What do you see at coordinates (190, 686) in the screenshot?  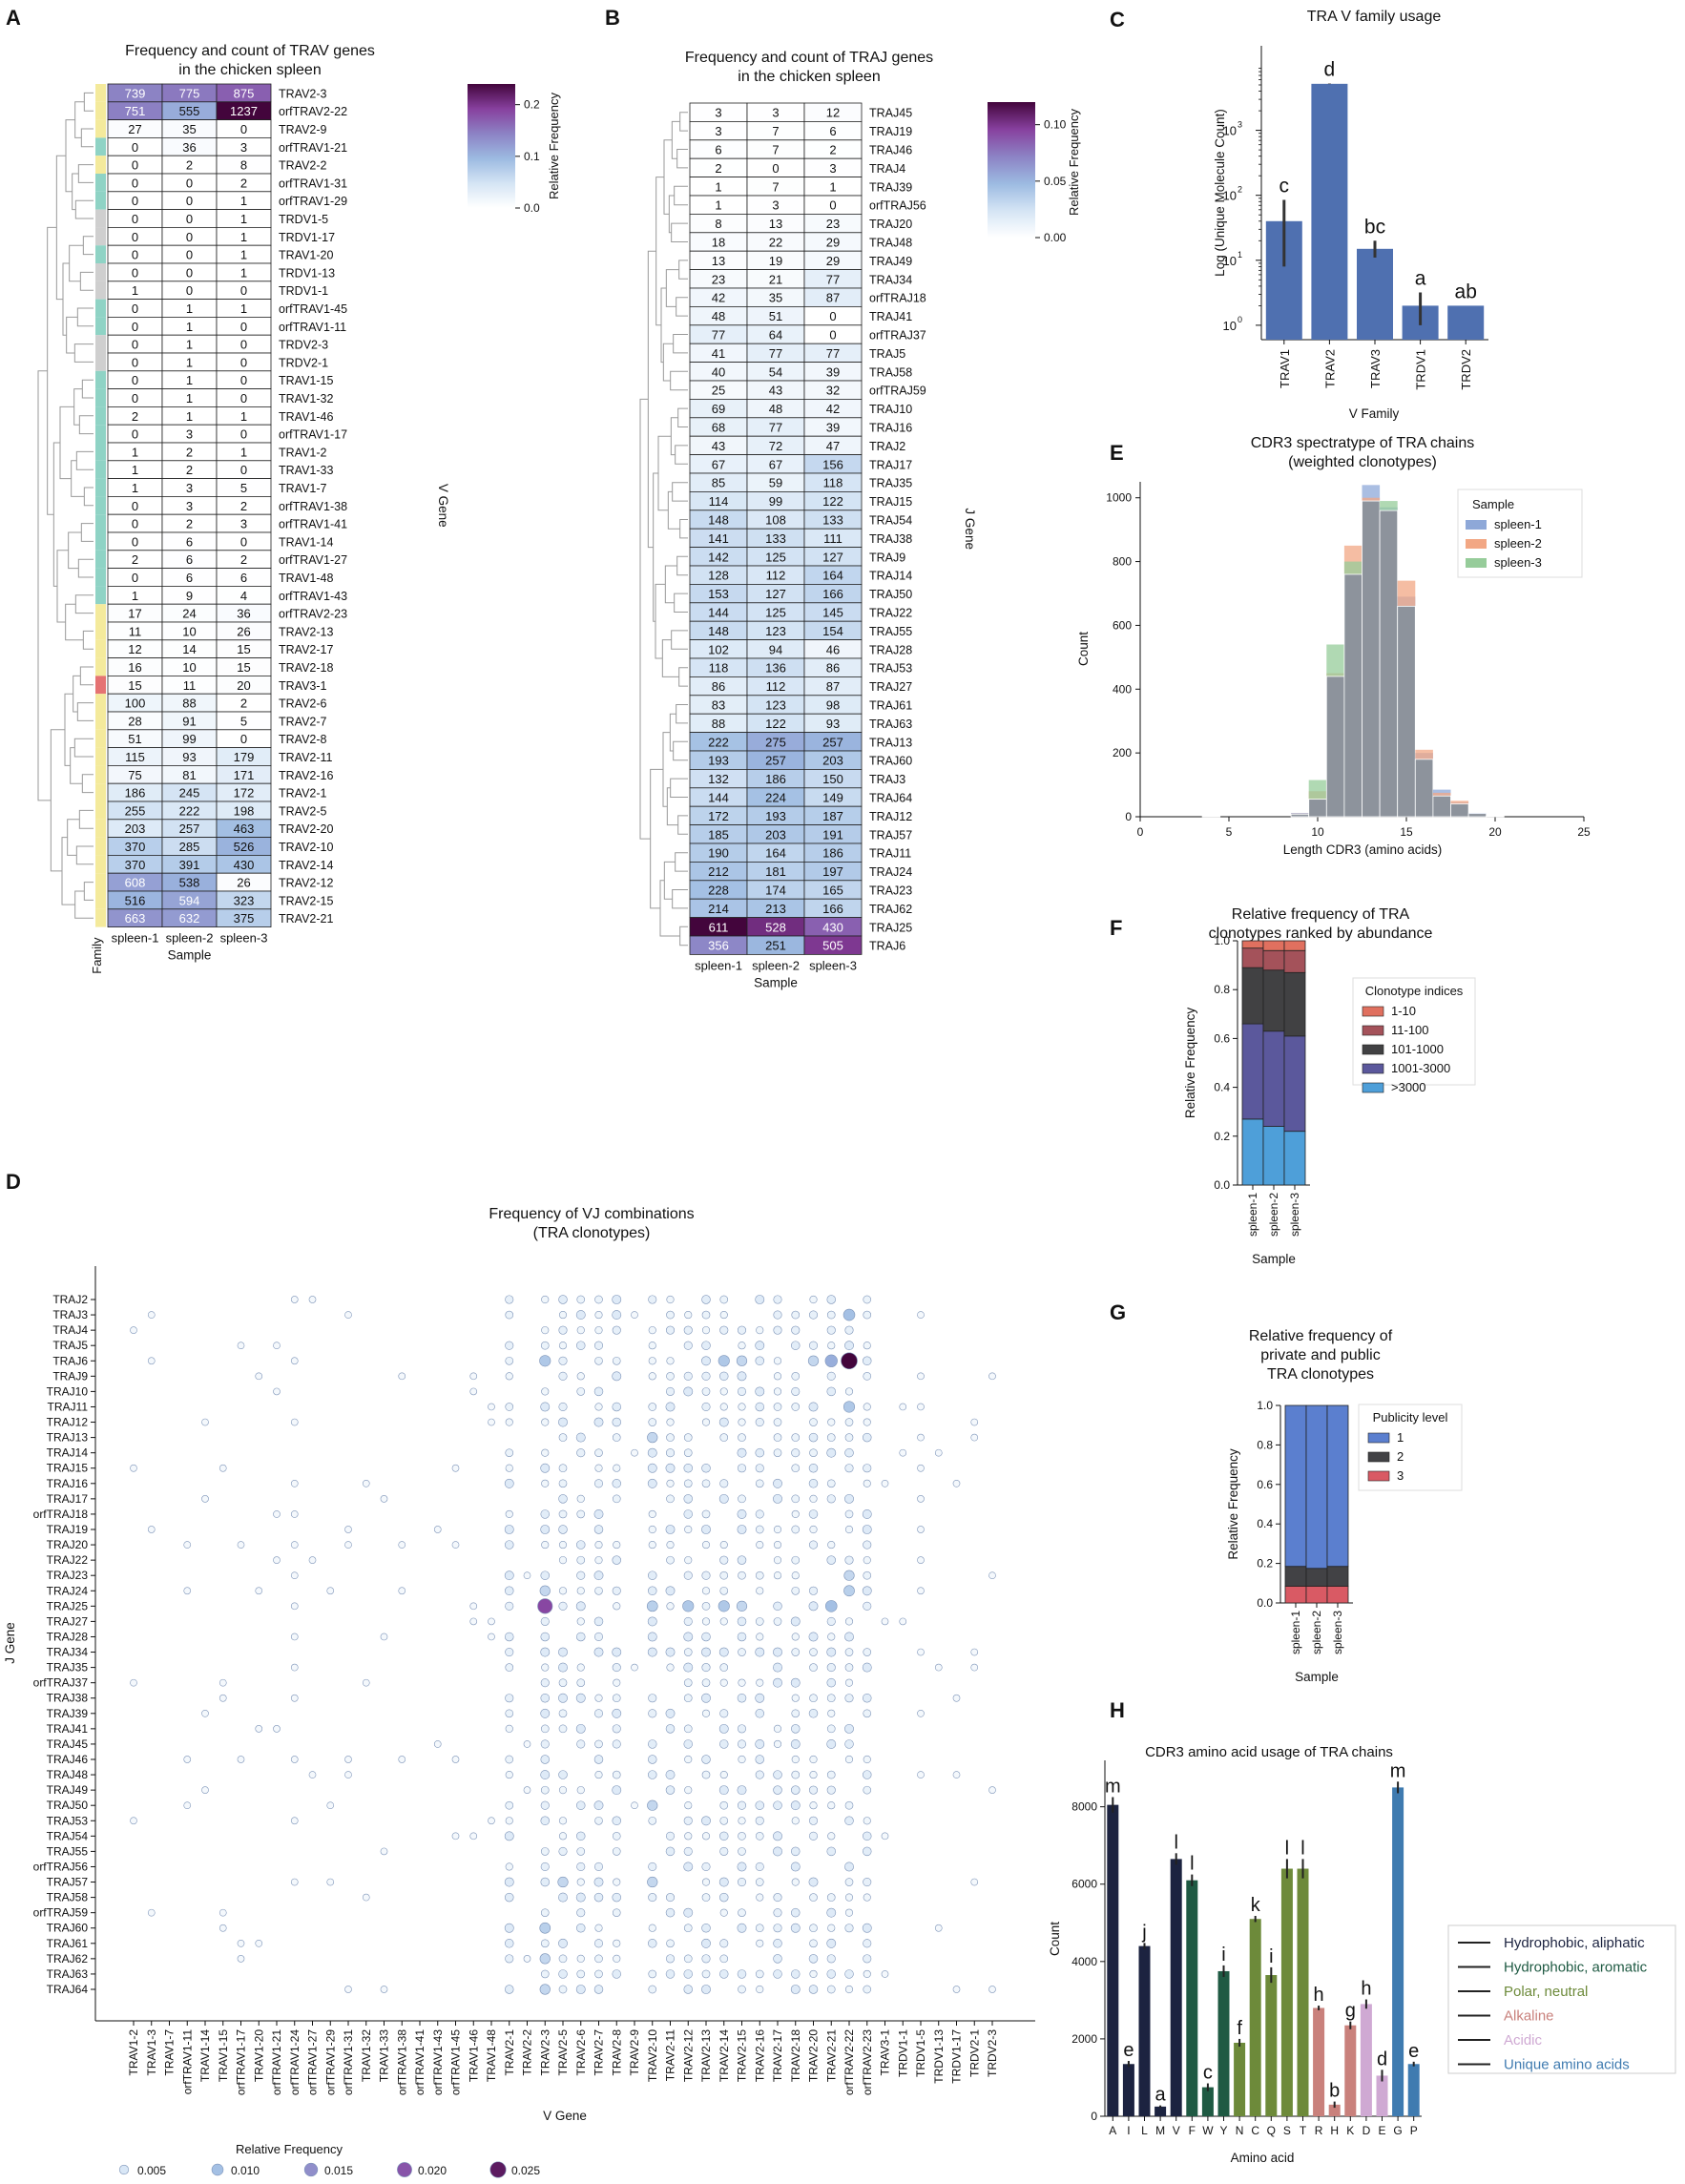 I see `heatmap-cell-value: 11` at bounding box center [190, 686].